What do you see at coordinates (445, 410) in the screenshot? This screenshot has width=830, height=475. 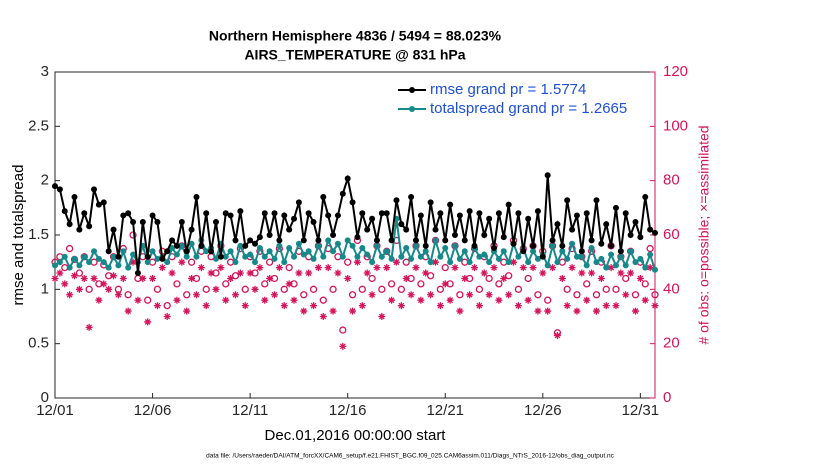 I see `x-tick-label: 12/21` at bounding box center [445, 410].